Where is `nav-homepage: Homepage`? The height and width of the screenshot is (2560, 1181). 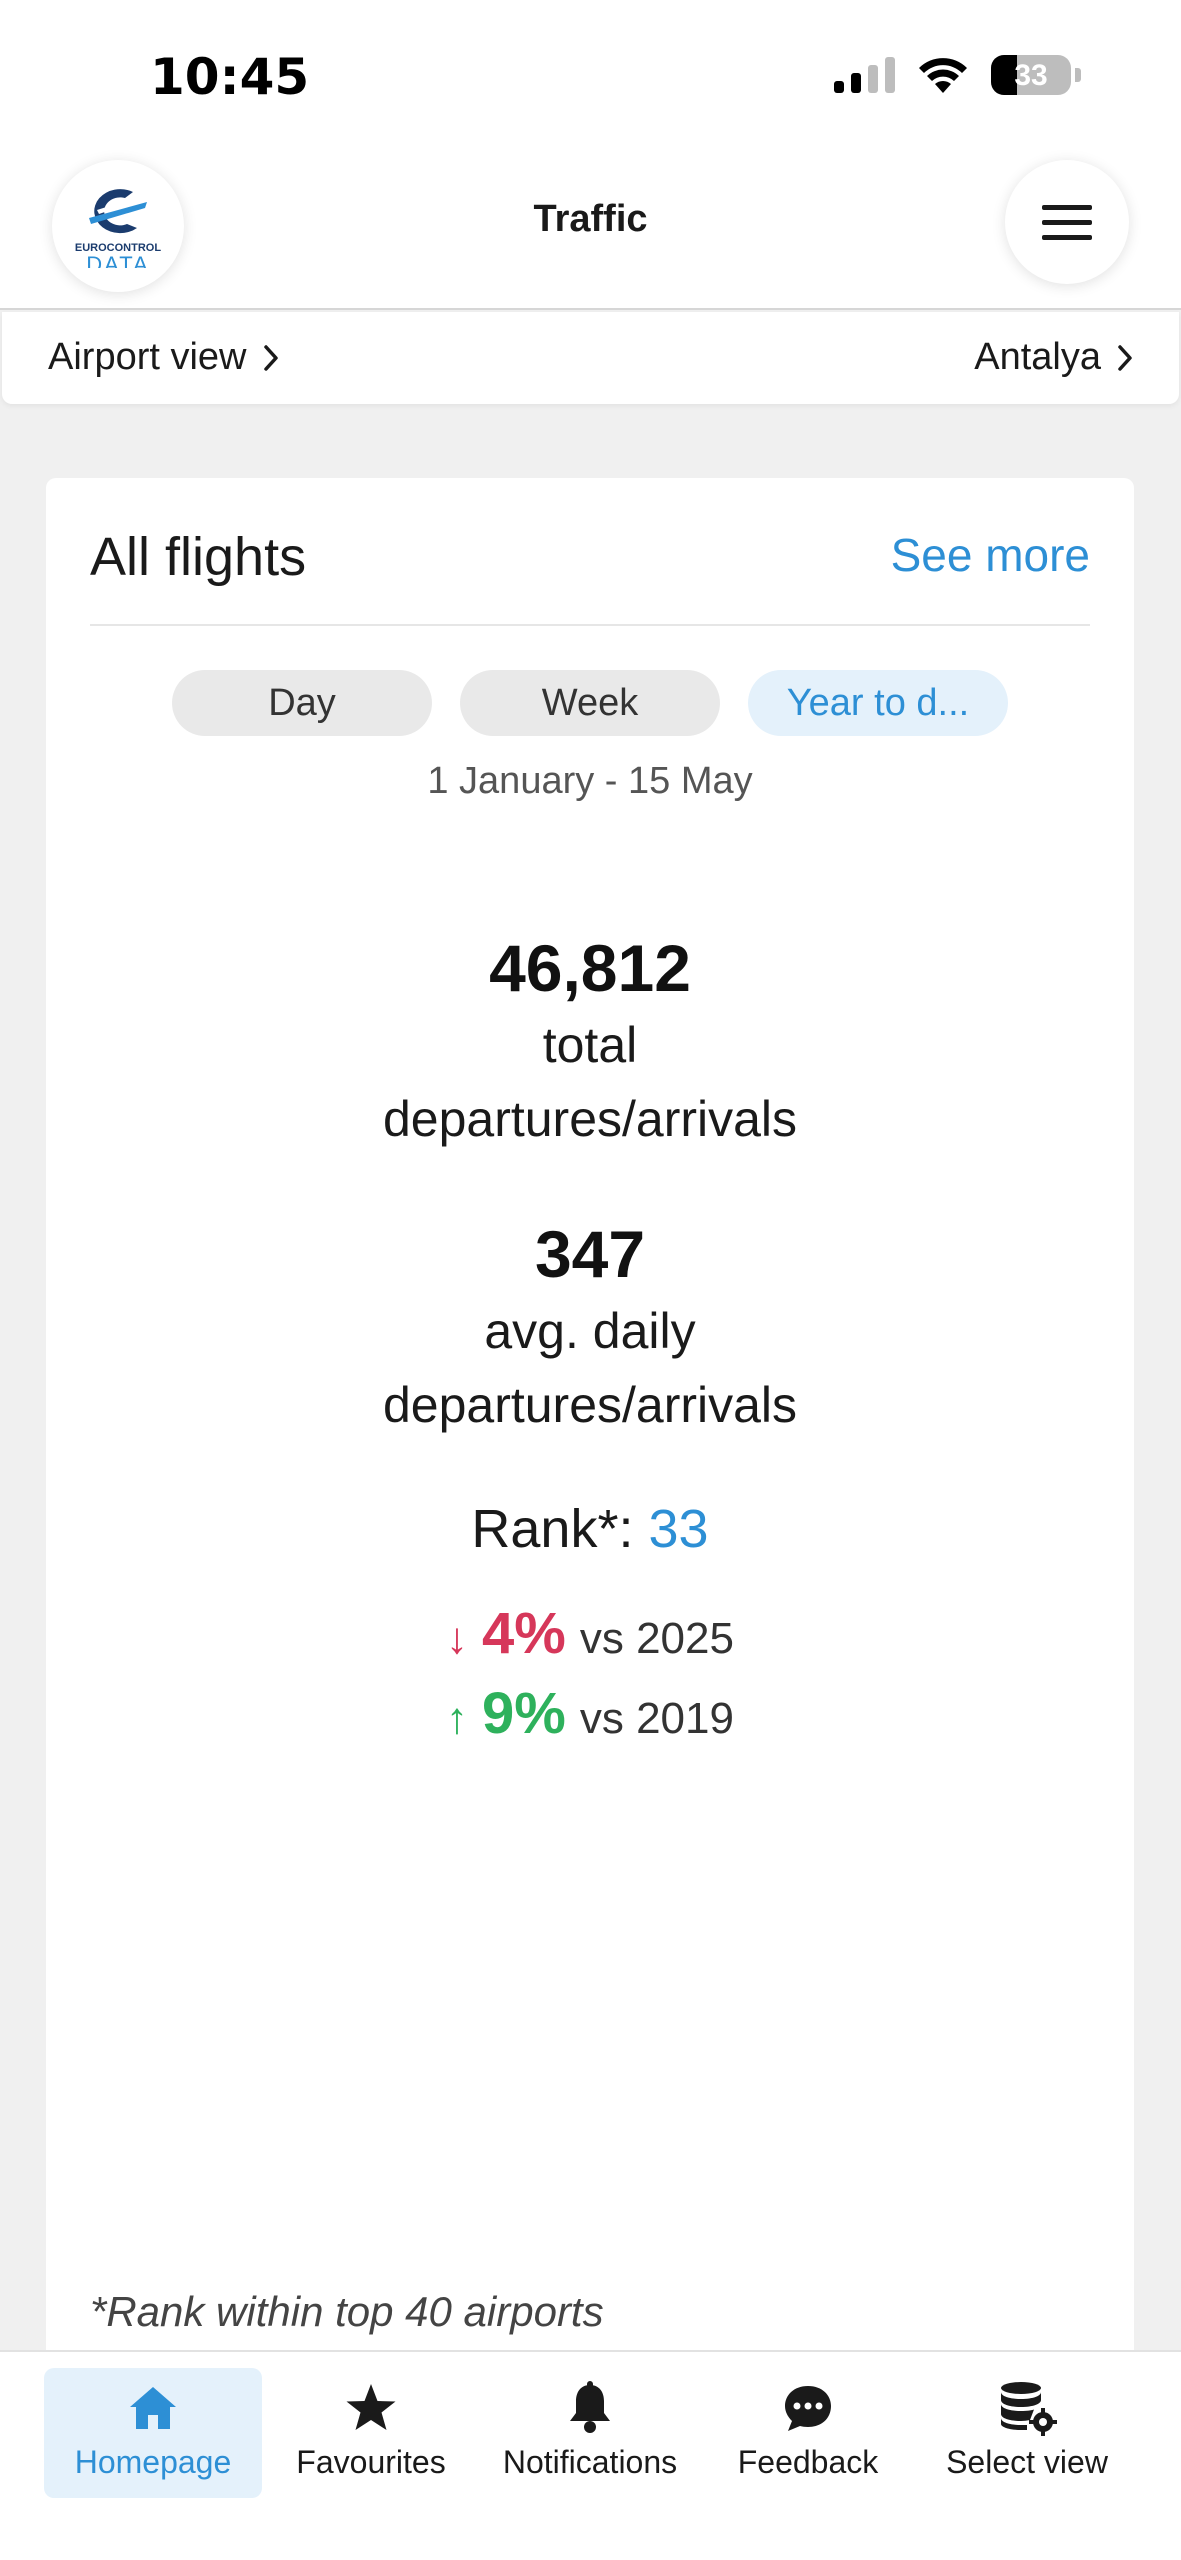
nav-homepage: Homepage is located at coordinates (153, 2433).